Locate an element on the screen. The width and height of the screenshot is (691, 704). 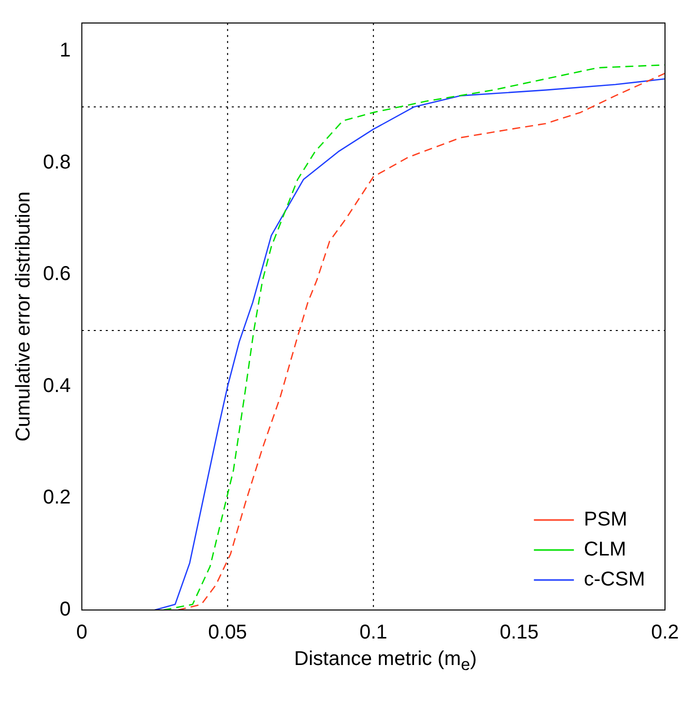
x-axis-title: Distance metric (m$_{e}$) is located at coordinates (385, 661).